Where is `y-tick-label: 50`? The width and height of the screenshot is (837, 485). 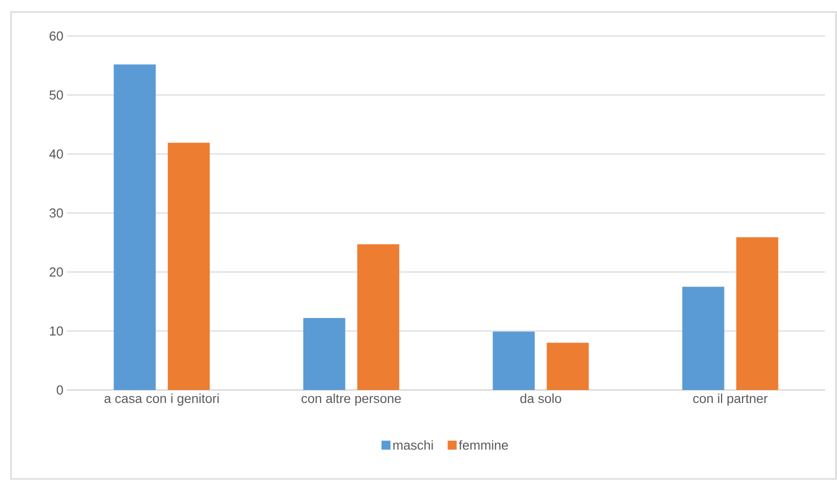
y-tick-label: 50 is located at coordinates (56, 95).